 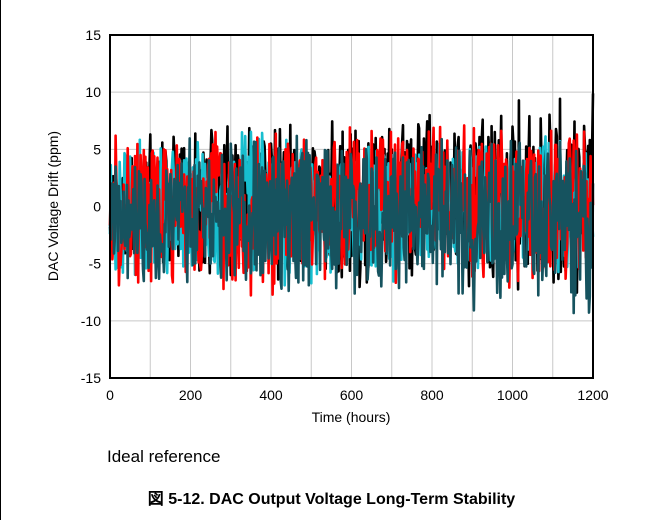 I want to click on y-tick-label: -15, so click(x=91, y=378).